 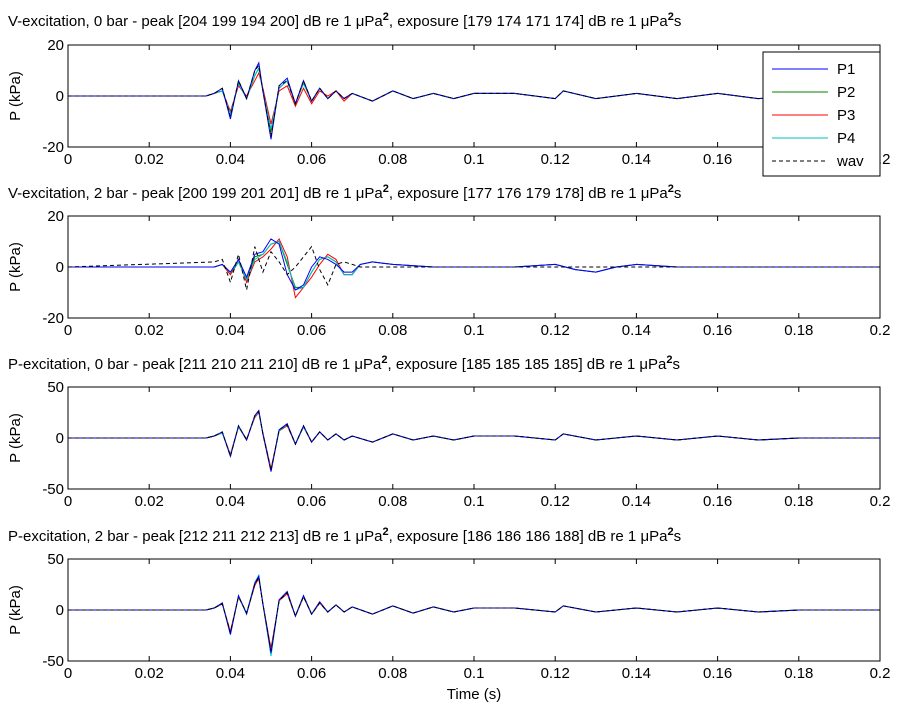 I want to click on legend-label-p3: P3, so click(x=846, y=115).